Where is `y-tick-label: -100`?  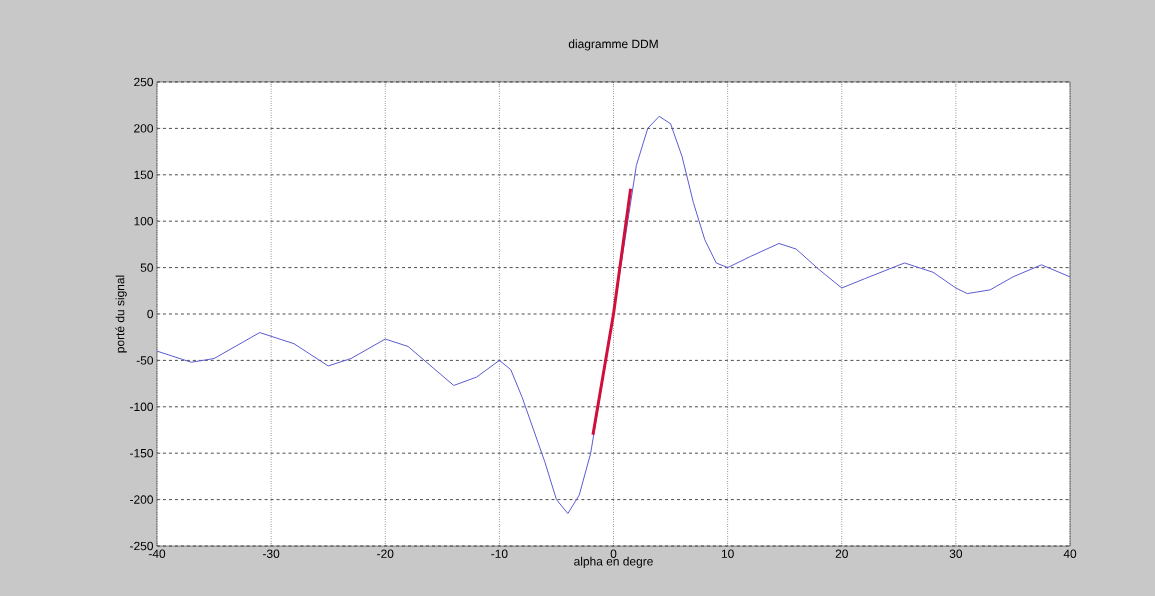
y-tick-label: -100 is located at coordinates (142, 407).